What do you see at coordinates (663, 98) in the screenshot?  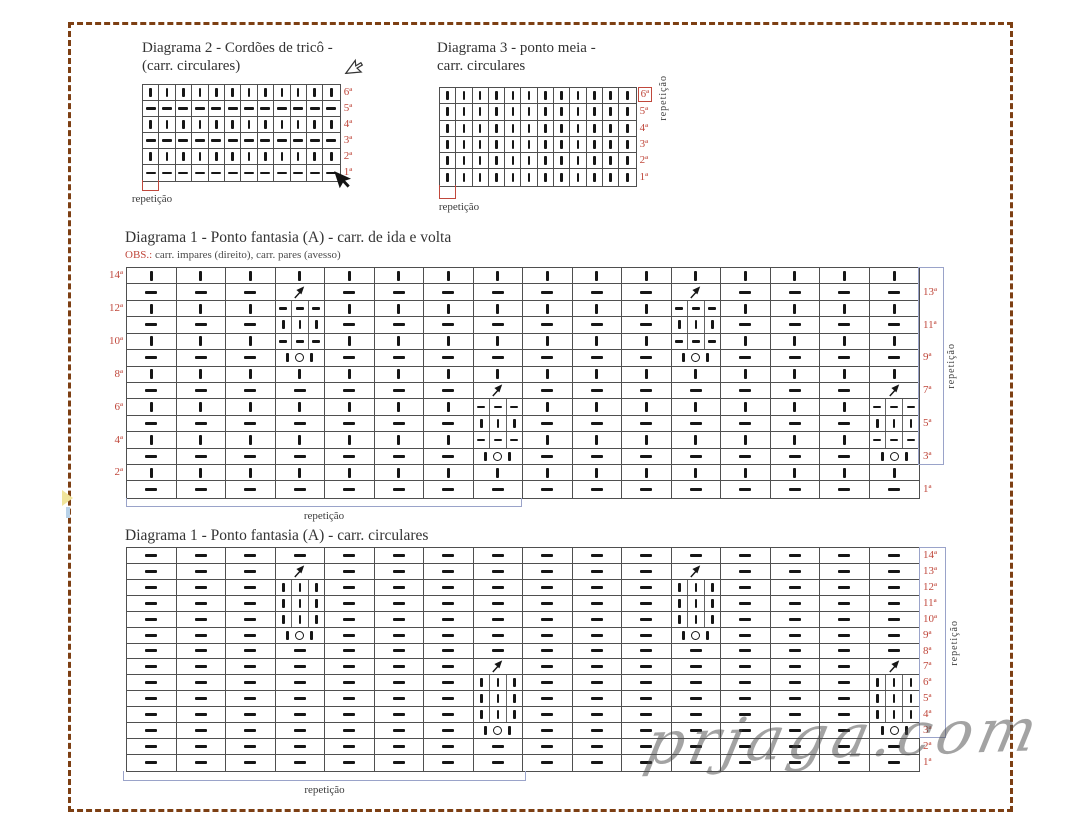 I see `side-repeat-wrap: repetição` at bounding box center [663, 98].